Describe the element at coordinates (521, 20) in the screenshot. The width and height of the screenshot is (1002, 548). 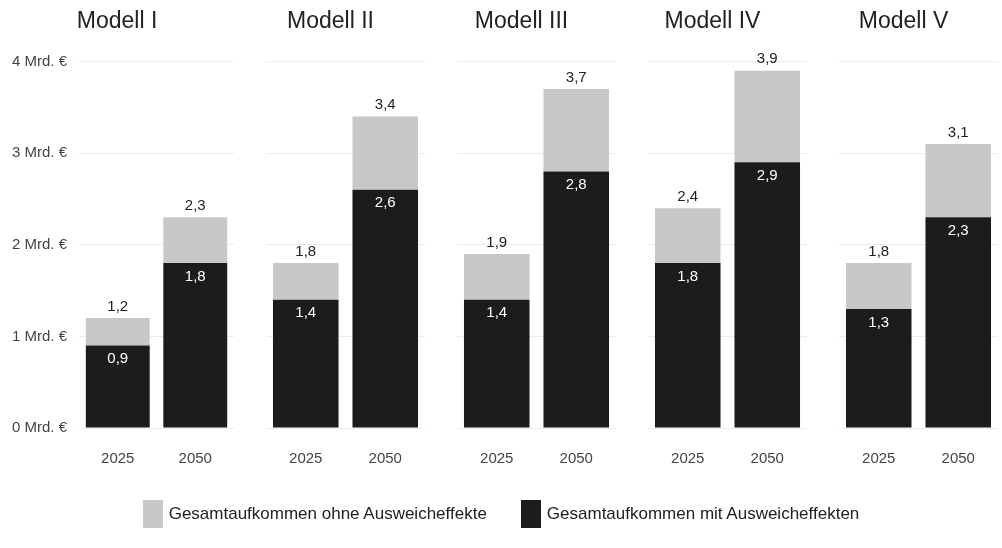
I see `chart-title: Modell III` at that location.